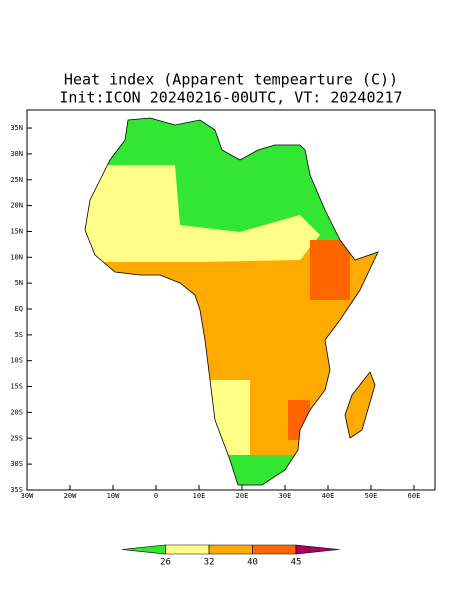 This screenshot has width=463, height=600. I want to click on colorbar-label: 40, so click(252, 563).